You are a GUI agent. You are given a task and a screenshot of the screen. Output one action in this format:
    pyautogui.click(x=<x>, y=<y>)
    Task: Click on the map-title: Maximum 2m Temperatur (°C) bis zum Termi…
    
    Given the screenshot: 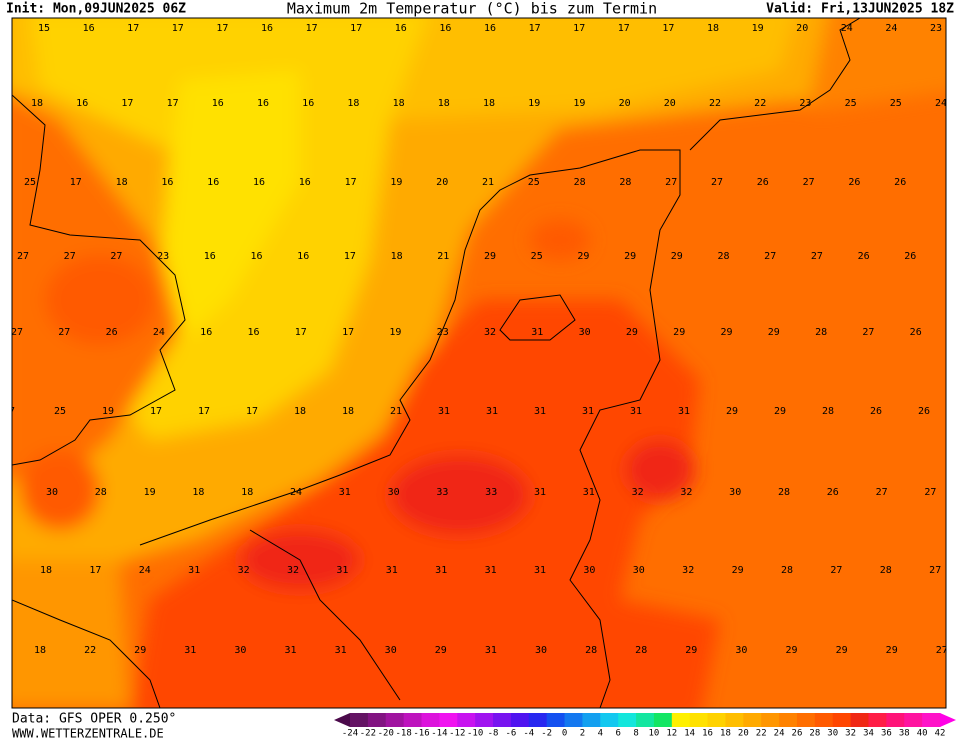 What is the action you would take?
    pyautogui.click(x=472, y=9)
    